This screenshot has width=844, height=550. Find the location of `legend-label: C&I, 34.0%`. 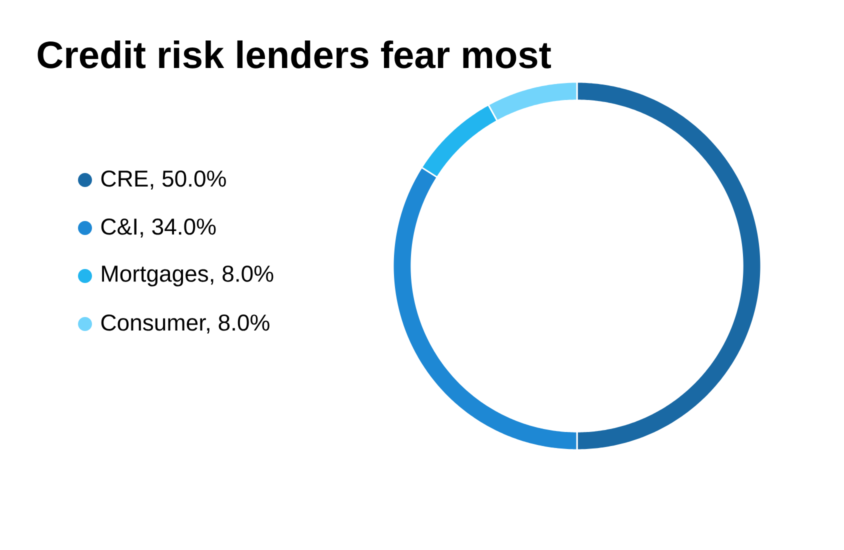

legend-label: C&I, 34.0% is located at coordinates (158, 228).